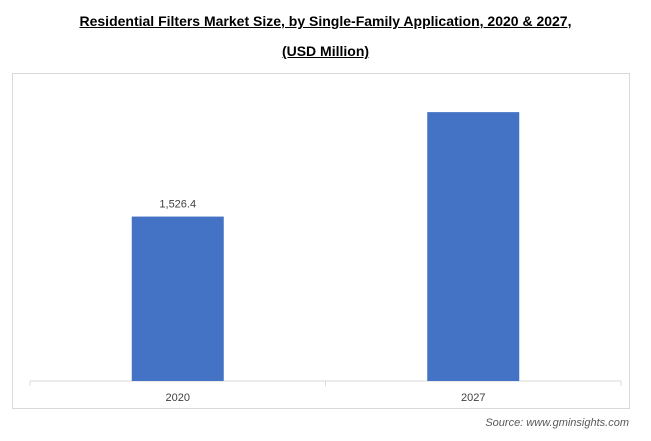 The height and width of the screenshot is (441, 651). Describe the element at coordinates (473, 246) in the screenshot. I see `bar-2027` at that location.